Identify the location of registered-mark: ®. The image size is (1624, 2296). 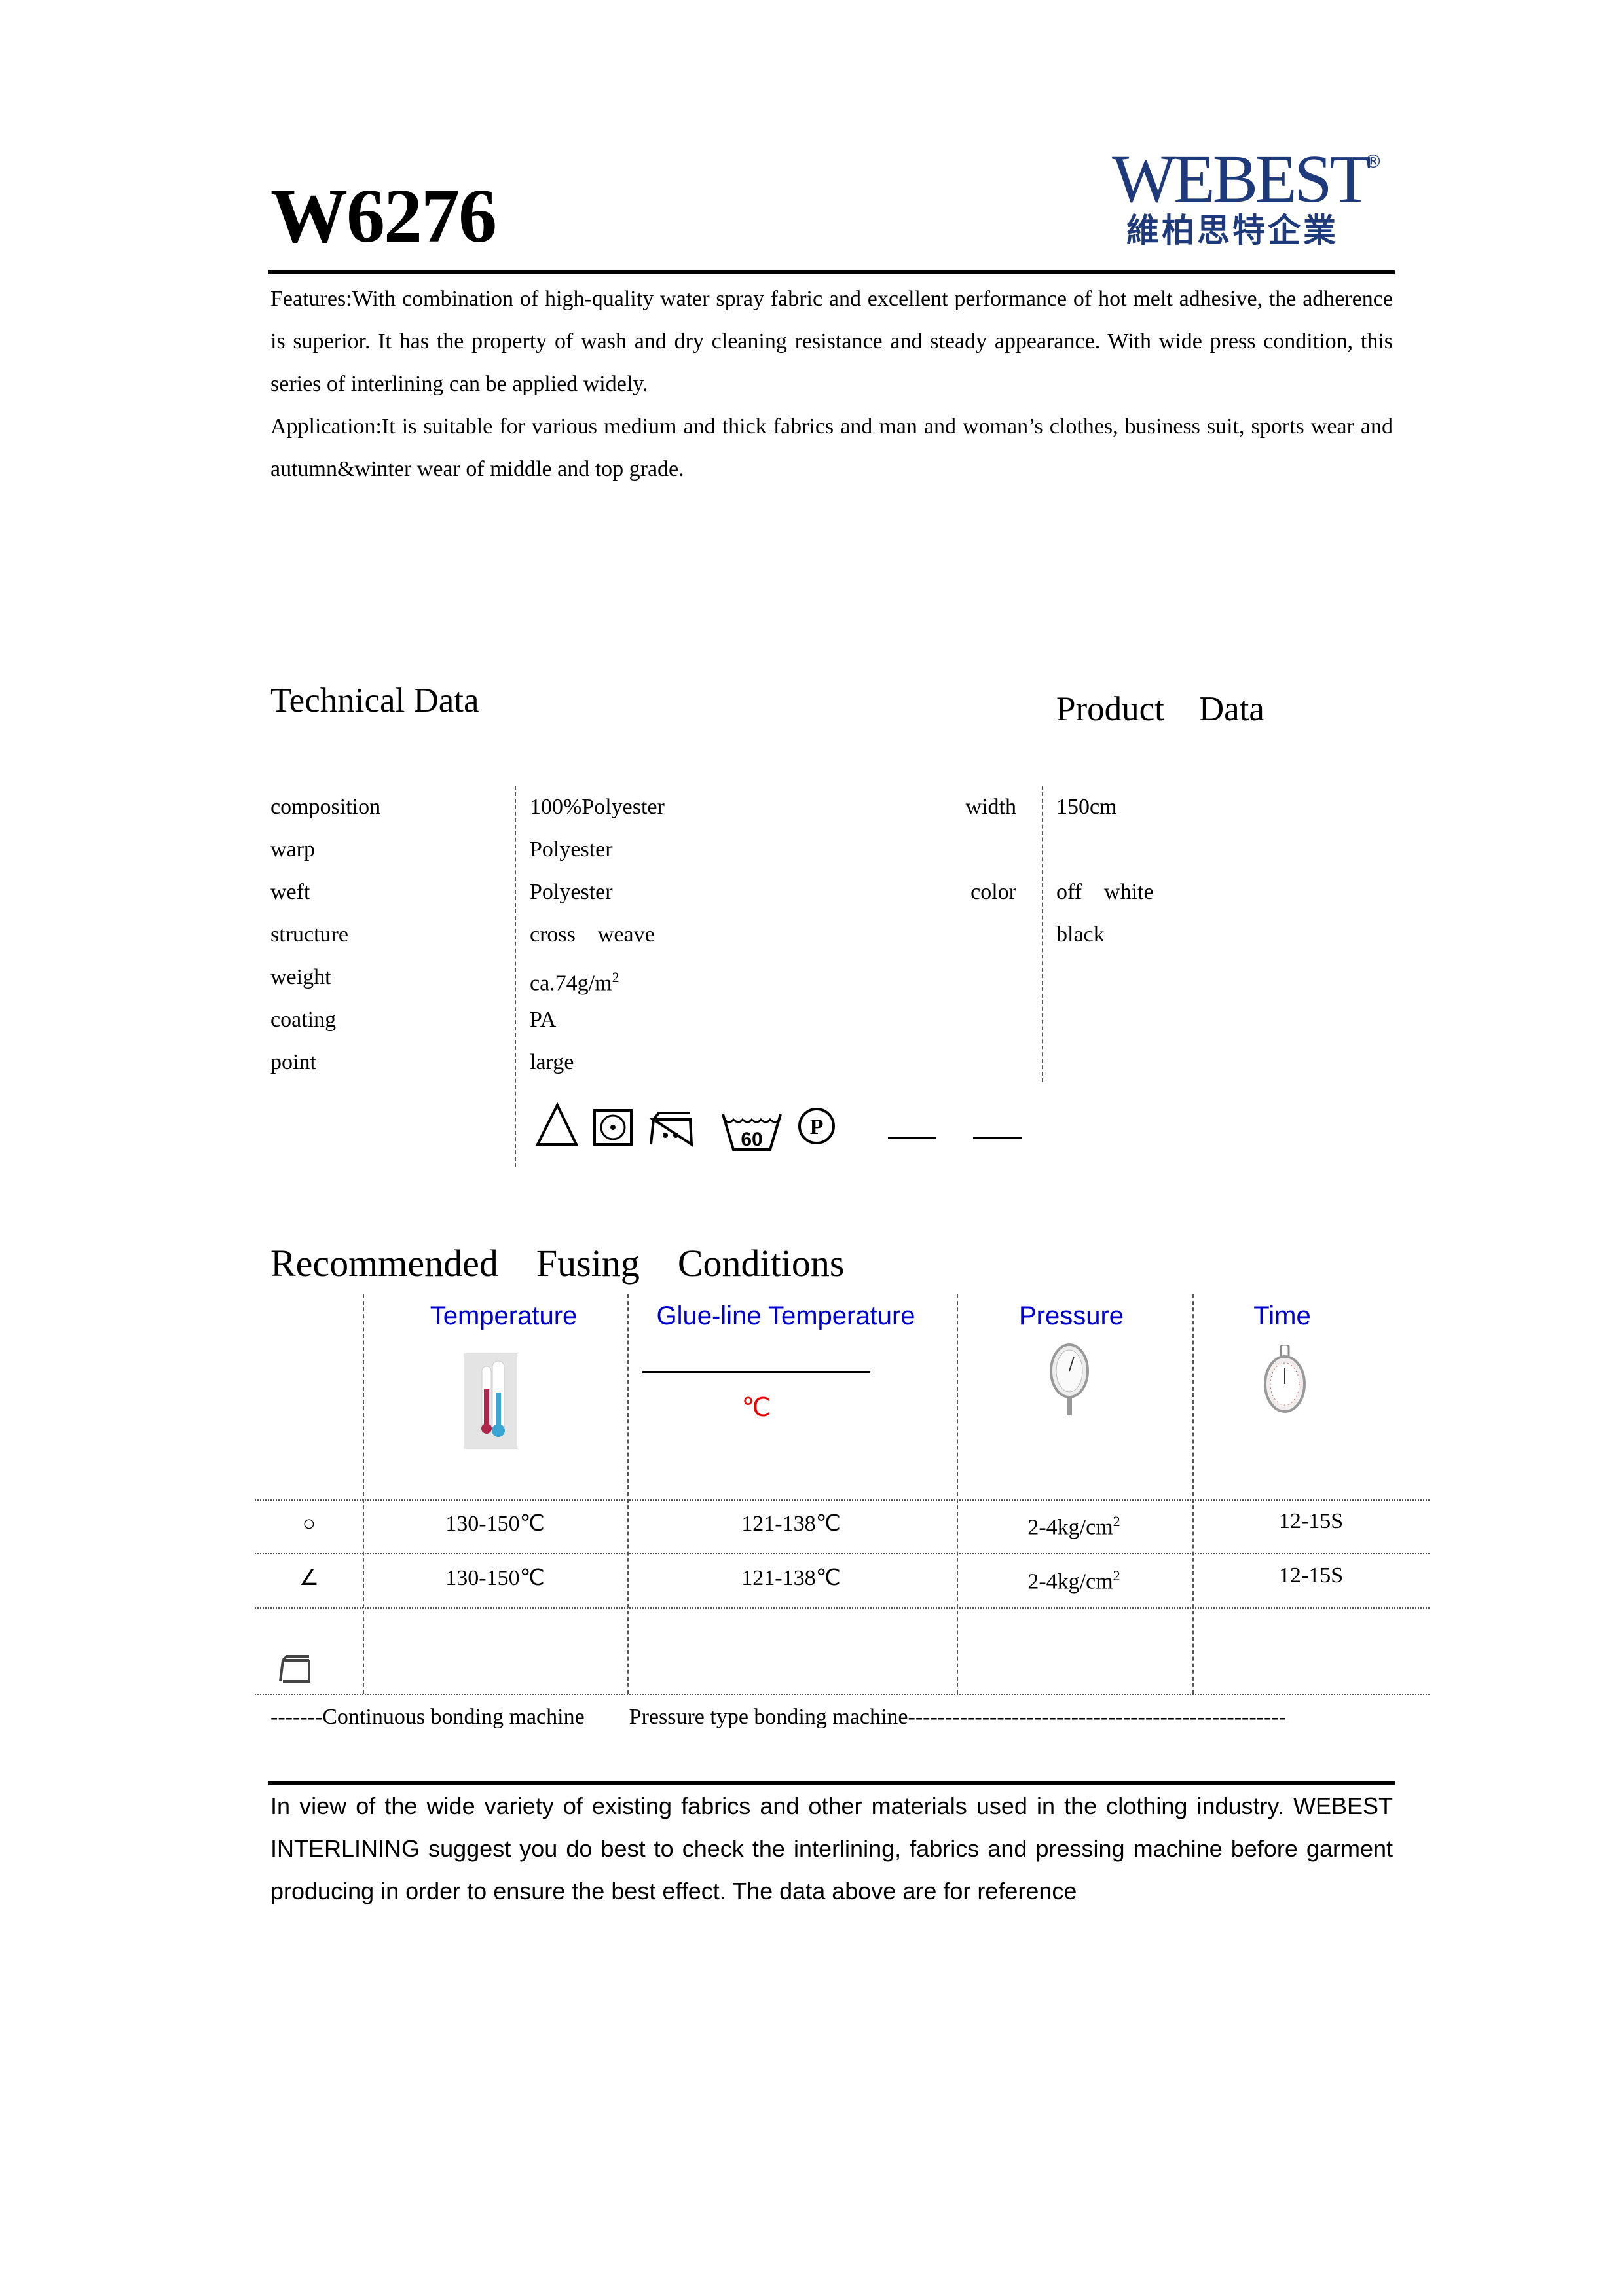
(1373, 161).